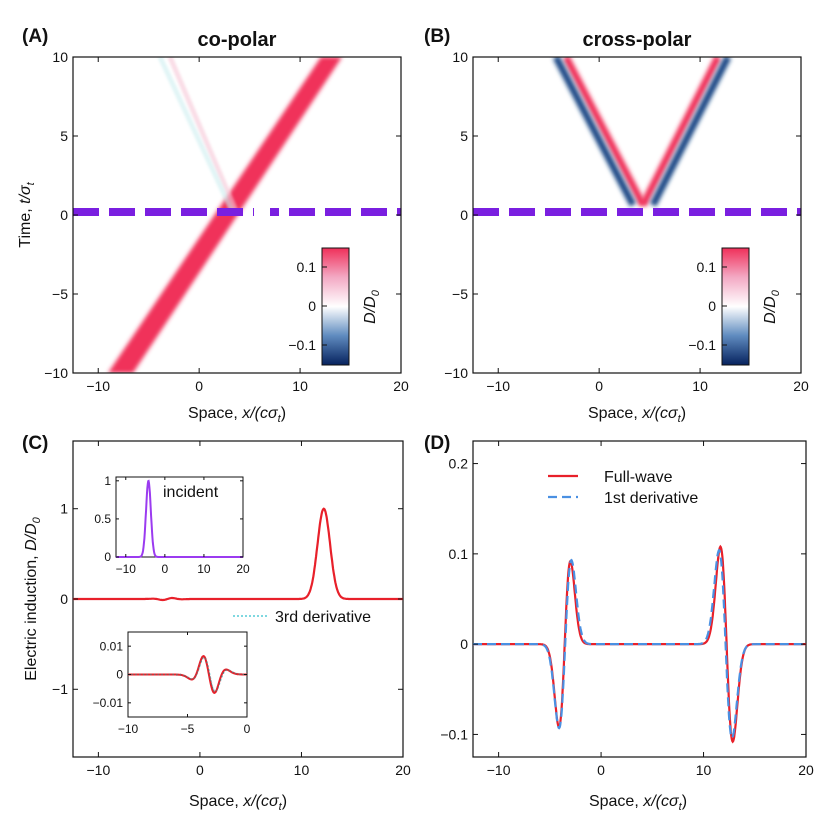 This screenshot has width=830, height=830. I want to click on panel-a-xlabel: Space, x/(cσt), so click(237, 415).